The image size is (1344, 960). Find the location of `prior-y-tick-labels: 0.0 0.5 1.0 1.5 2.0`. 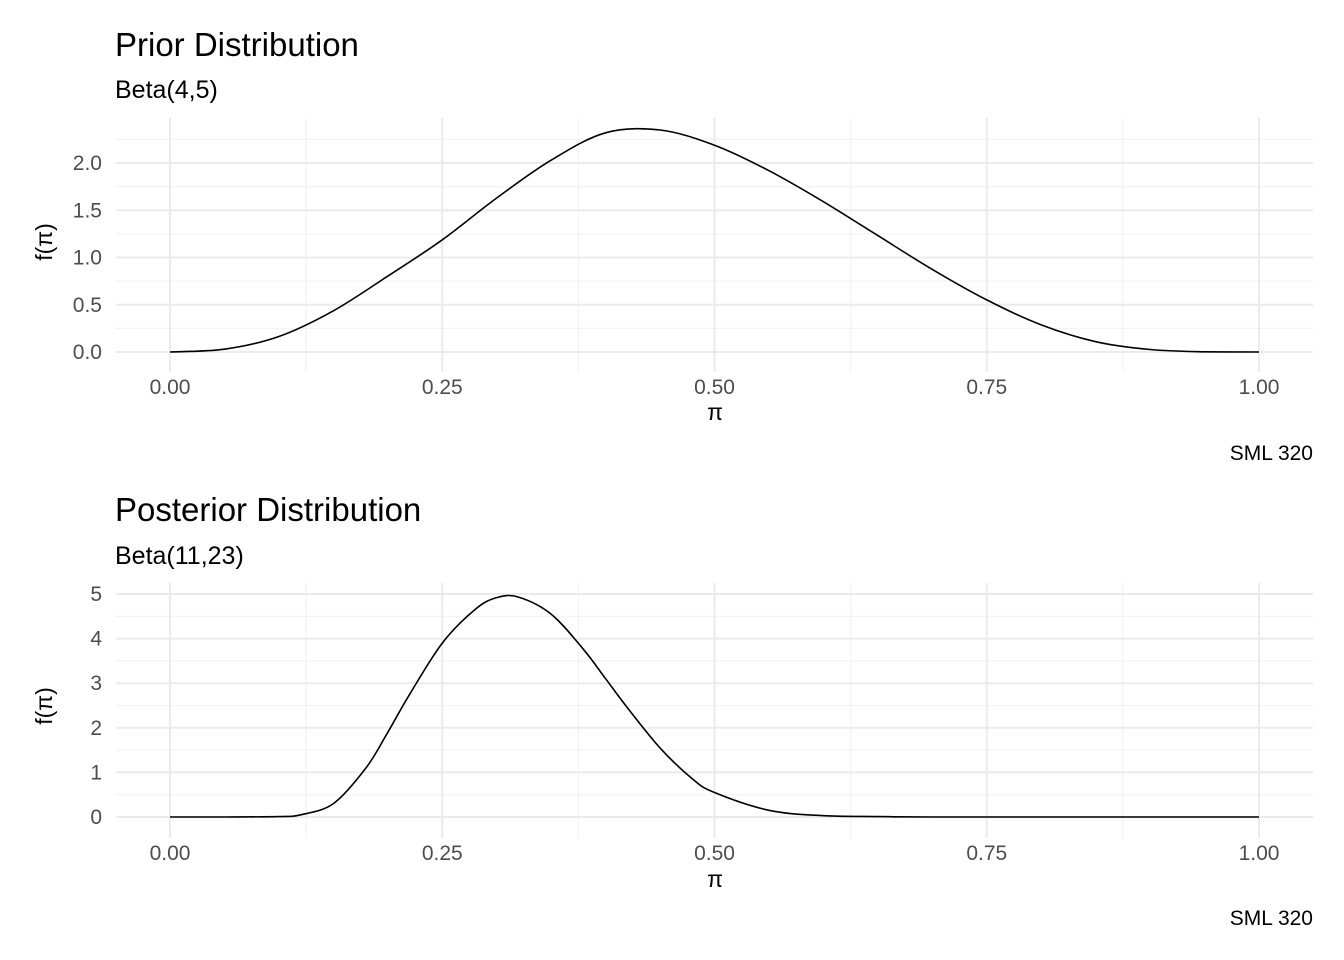

prior-y-tick-labels: 0.0 0.5 1.0 1.5 2.0 is located at coordinates (87, 258).